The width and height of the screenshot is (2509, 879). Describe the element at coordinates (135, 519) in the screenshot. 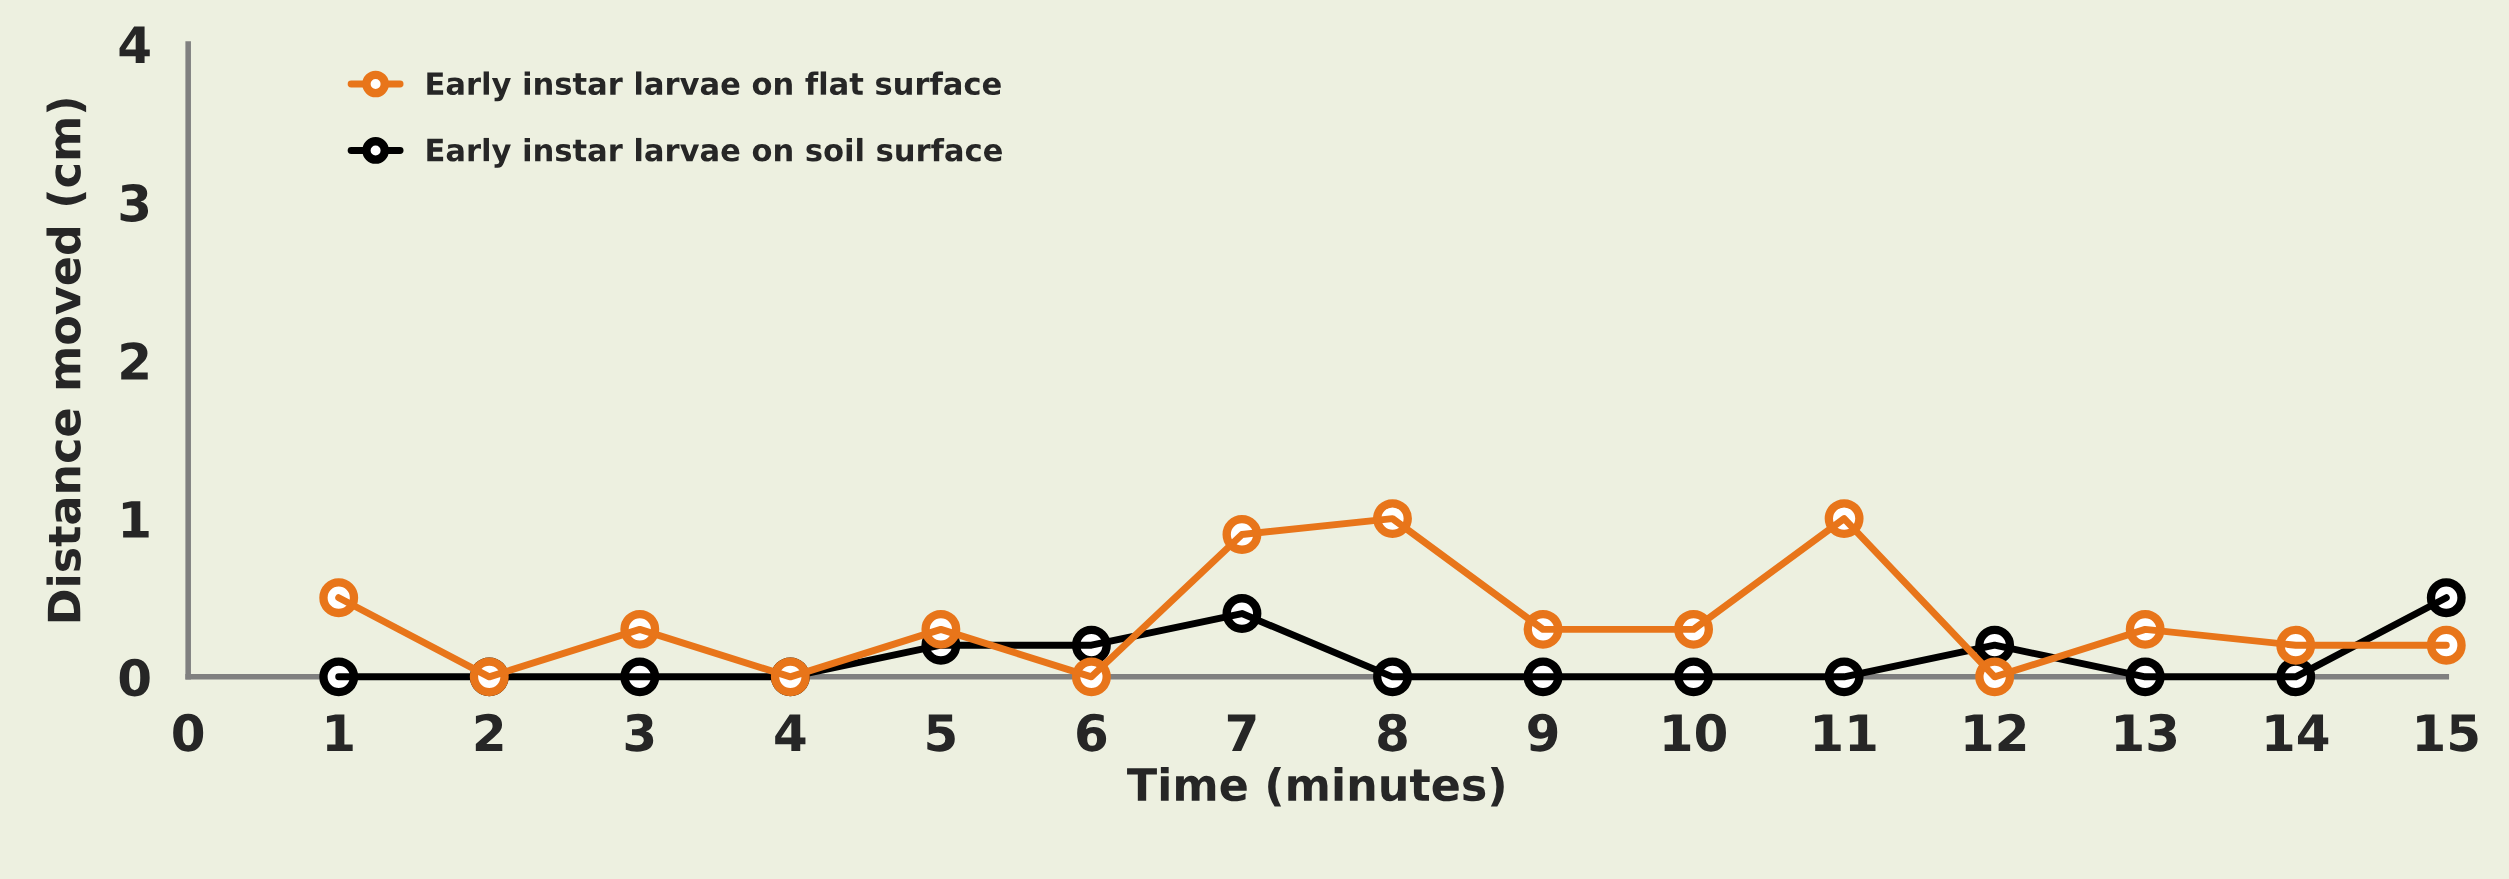

I see `y-tick-label: 1` at that location.